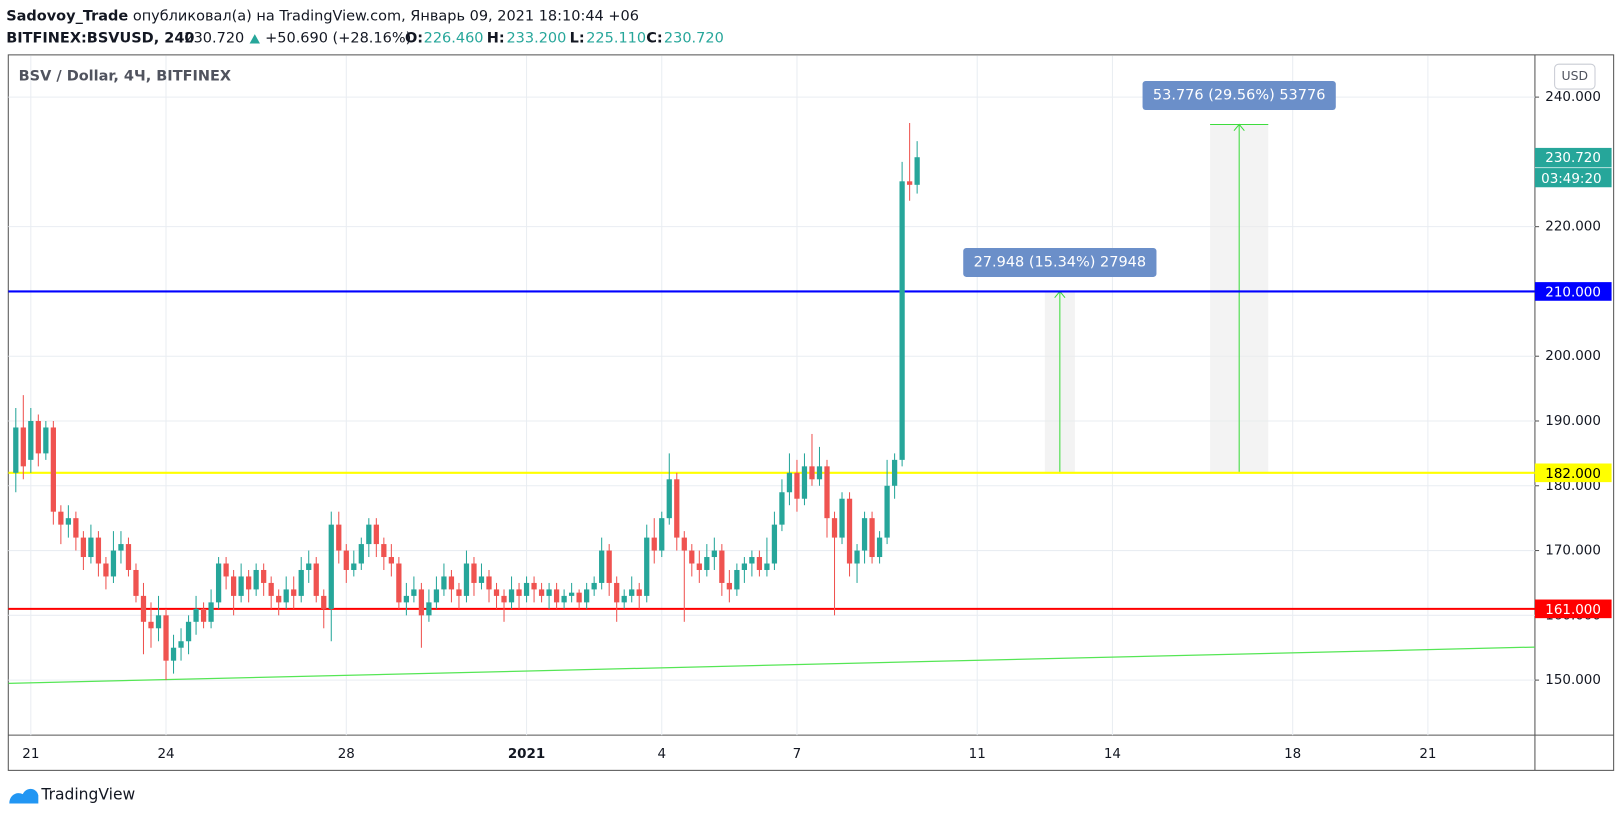  What do you see at coordinates (1239, 95) in the screenshot?
I see `measure-label: 53.776 (29.56%) 53776` at bounding box center [1239, 95].